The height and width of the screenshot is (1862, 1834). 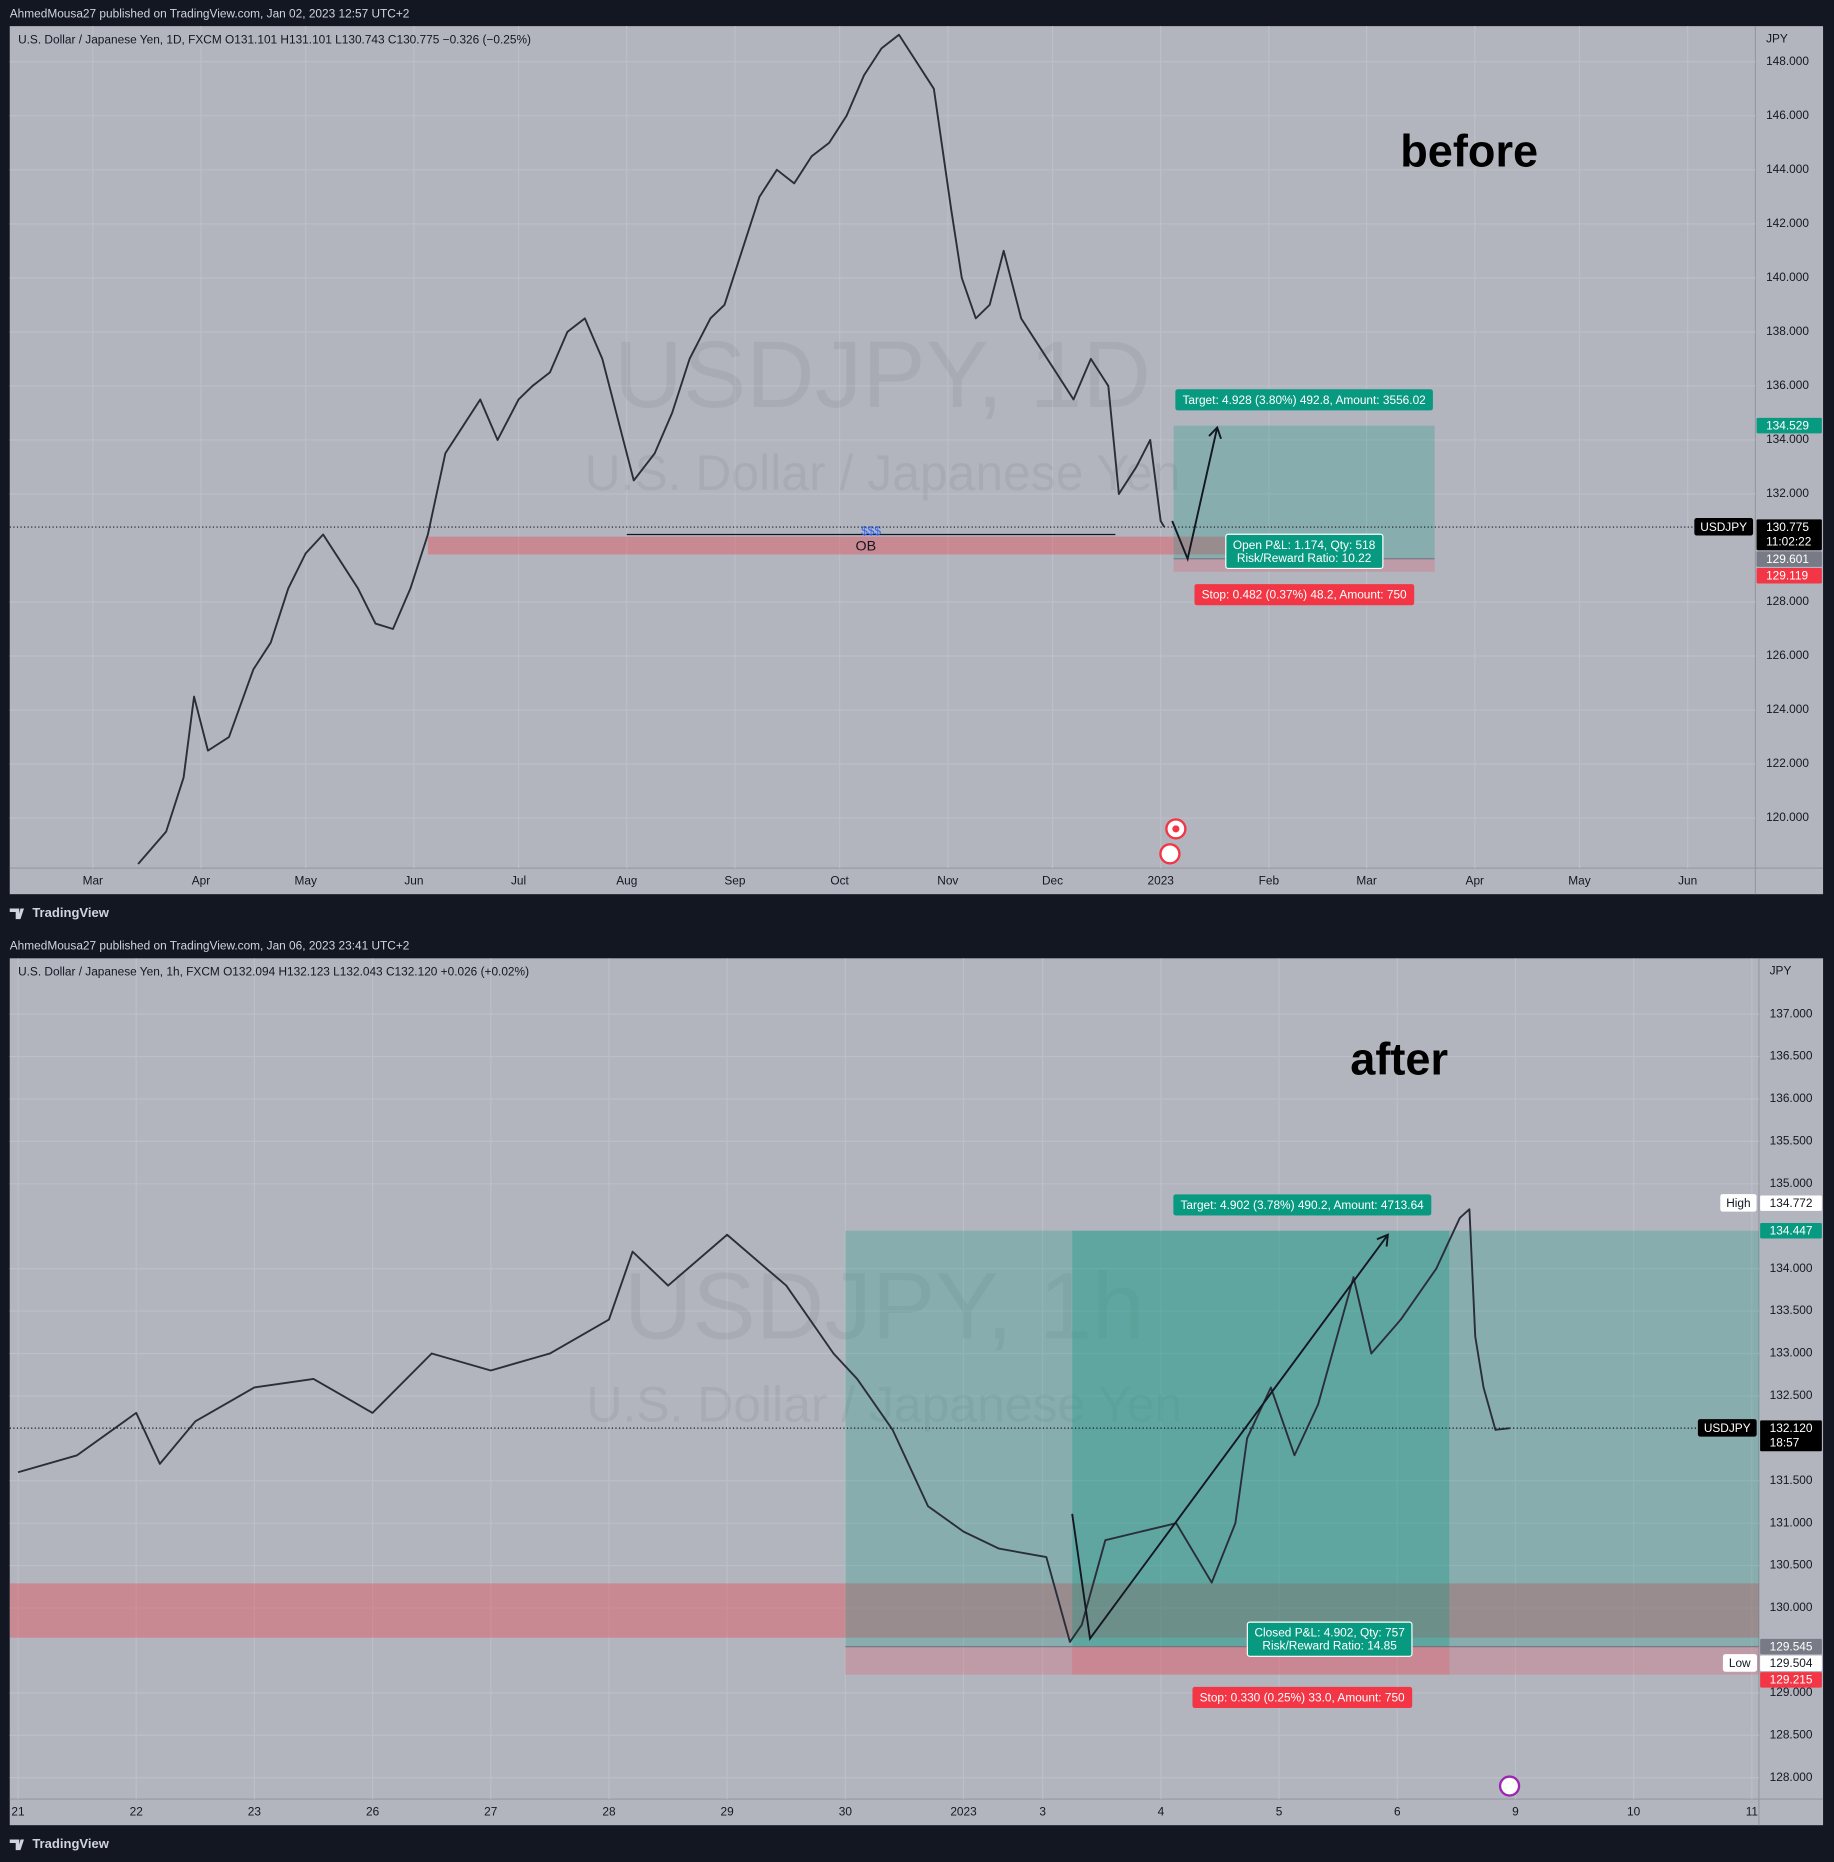 I want to click on x-tick-label: Aug, so click(x=626, y=880).